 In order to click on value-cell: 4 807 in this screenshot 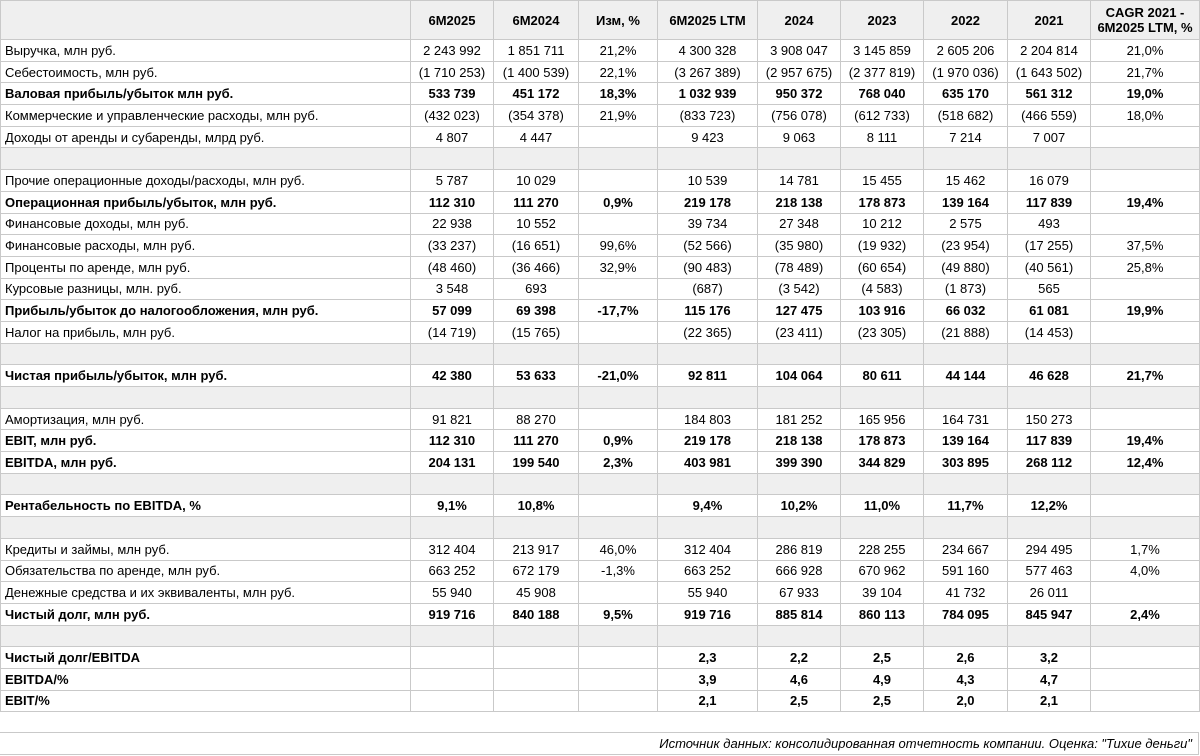, I will do `click(452, 137)`.